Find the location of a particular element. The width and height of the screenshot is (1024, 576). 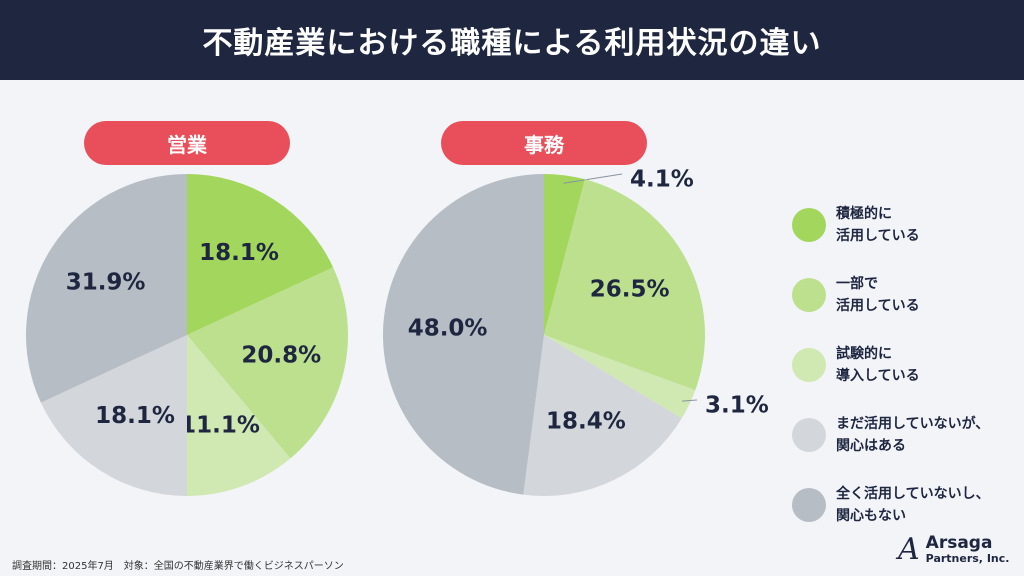

page-title: 不動産業における職種による利用状況の違い is located at coordinates (512, 40).